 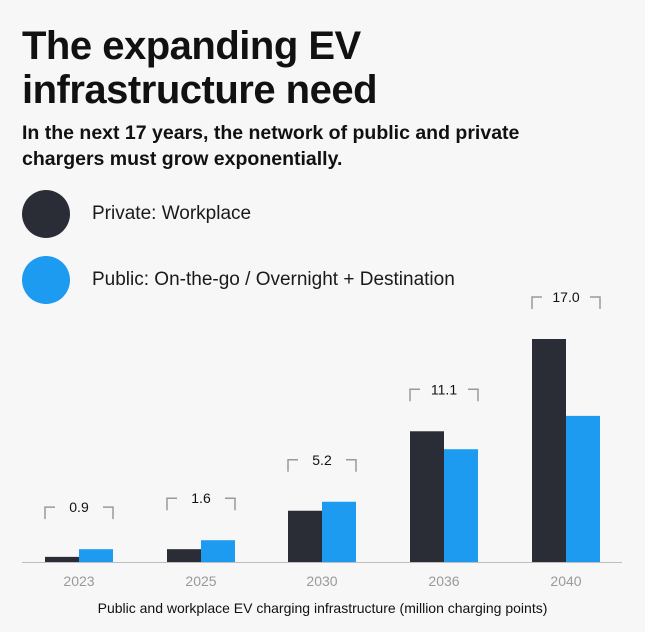 I want to click on bar-public-2036, so click(x=461, y=505).